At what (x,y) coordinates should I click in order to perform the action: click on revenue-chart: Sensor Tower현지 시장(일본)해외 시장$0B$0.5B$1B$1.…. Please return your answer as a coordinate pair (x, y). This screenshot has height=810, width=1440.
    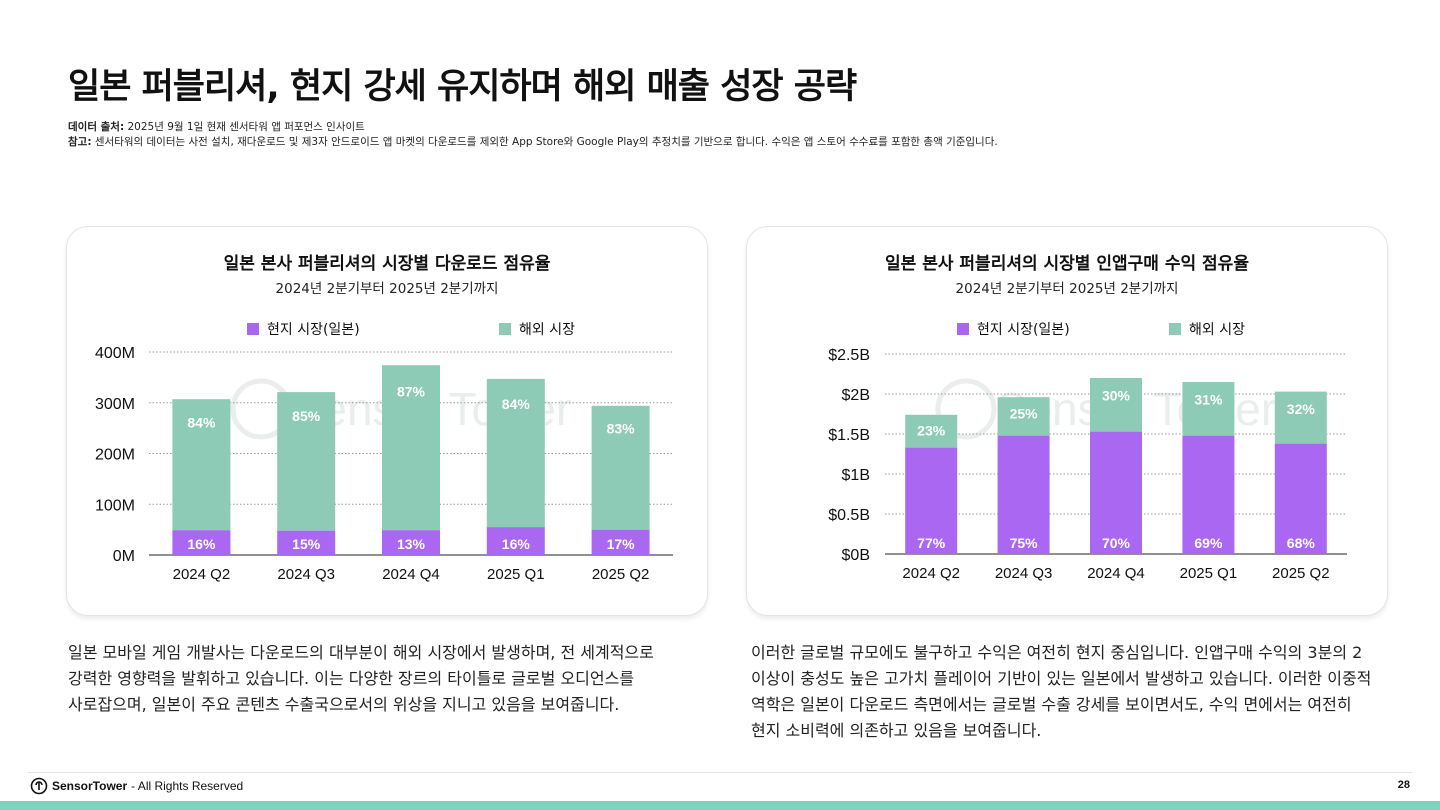
    Looking at the image, I should click on (1087, 452).